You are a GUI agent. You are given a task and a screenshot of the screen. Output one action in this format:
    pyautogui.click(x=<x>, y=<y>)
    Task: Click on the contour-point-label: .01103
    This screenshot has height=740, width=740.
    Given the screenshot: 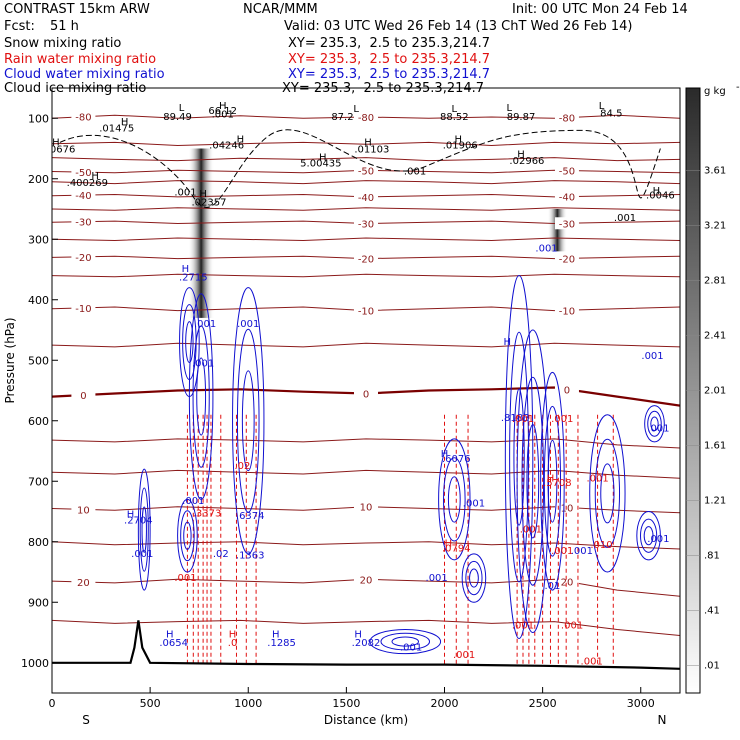 What is the action you would take?
    pyautogui.click(x=371, y=150)
    